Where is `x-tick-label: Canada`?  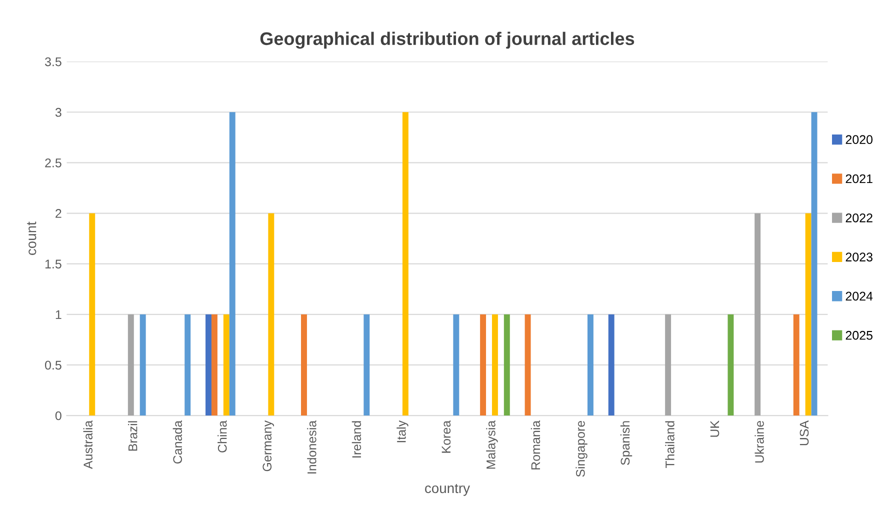 x-tick-label: Canada is located at coordinates (177, 442).